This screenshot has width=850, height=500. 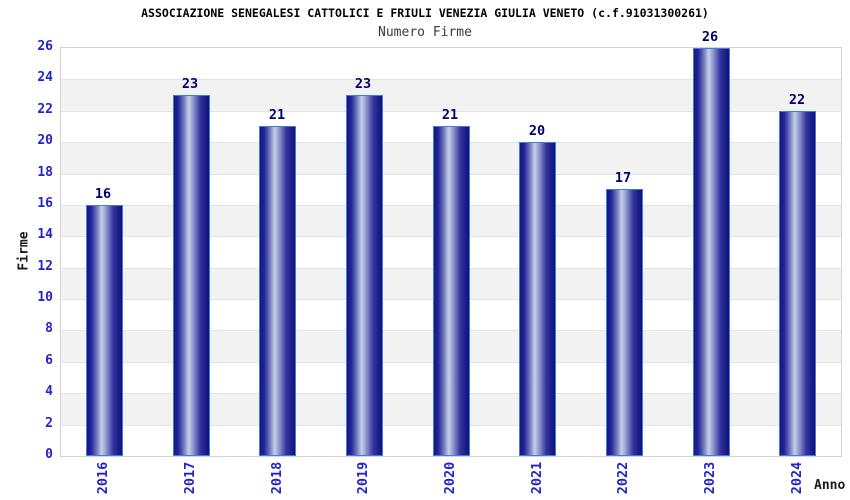 What do you see at coordinates (425, 32) in the screenshot?
I see `chart-subtitle: Numero Firme` at bounding box center [425, 32].